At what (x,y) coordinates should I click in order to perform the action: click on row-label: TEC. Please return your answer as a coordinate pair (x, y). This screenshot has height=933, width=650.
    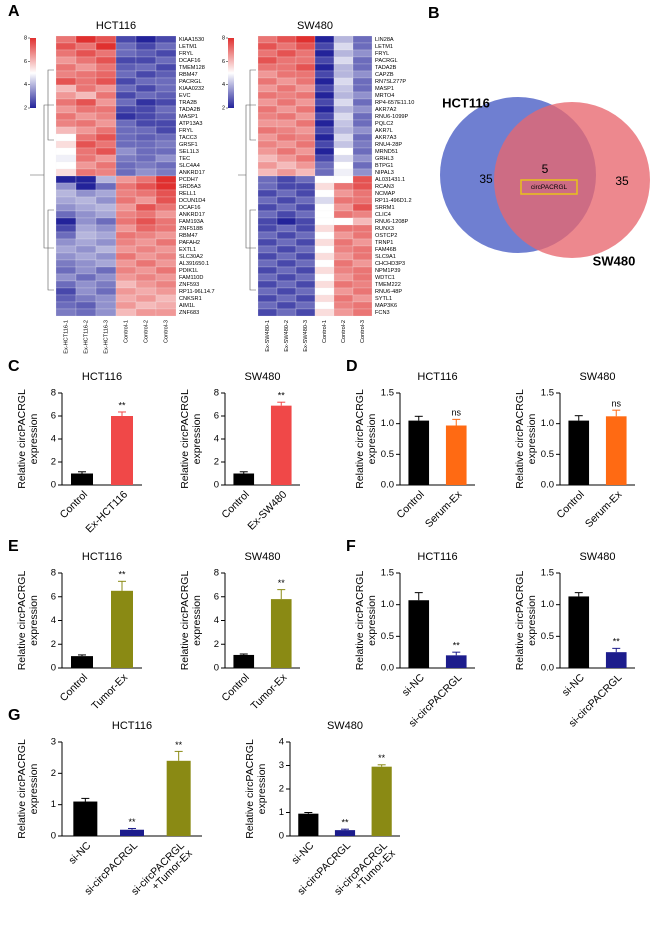
    Looking at the image, I should click on (184, 159).